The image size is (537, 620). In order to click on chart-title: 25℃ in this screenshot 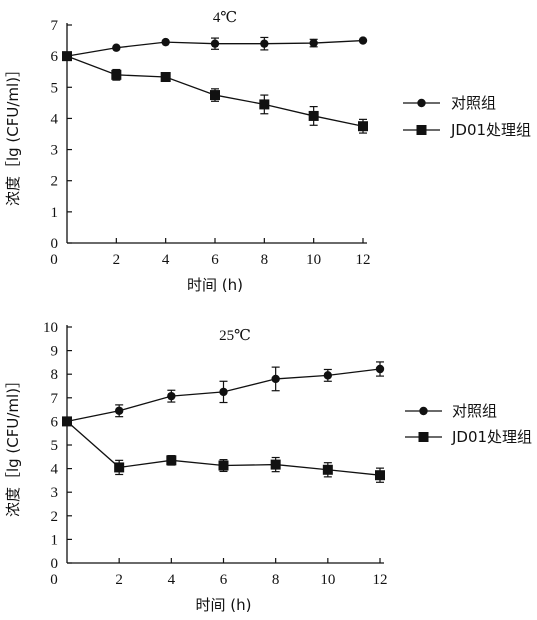, I will do `click(235, 336)`.